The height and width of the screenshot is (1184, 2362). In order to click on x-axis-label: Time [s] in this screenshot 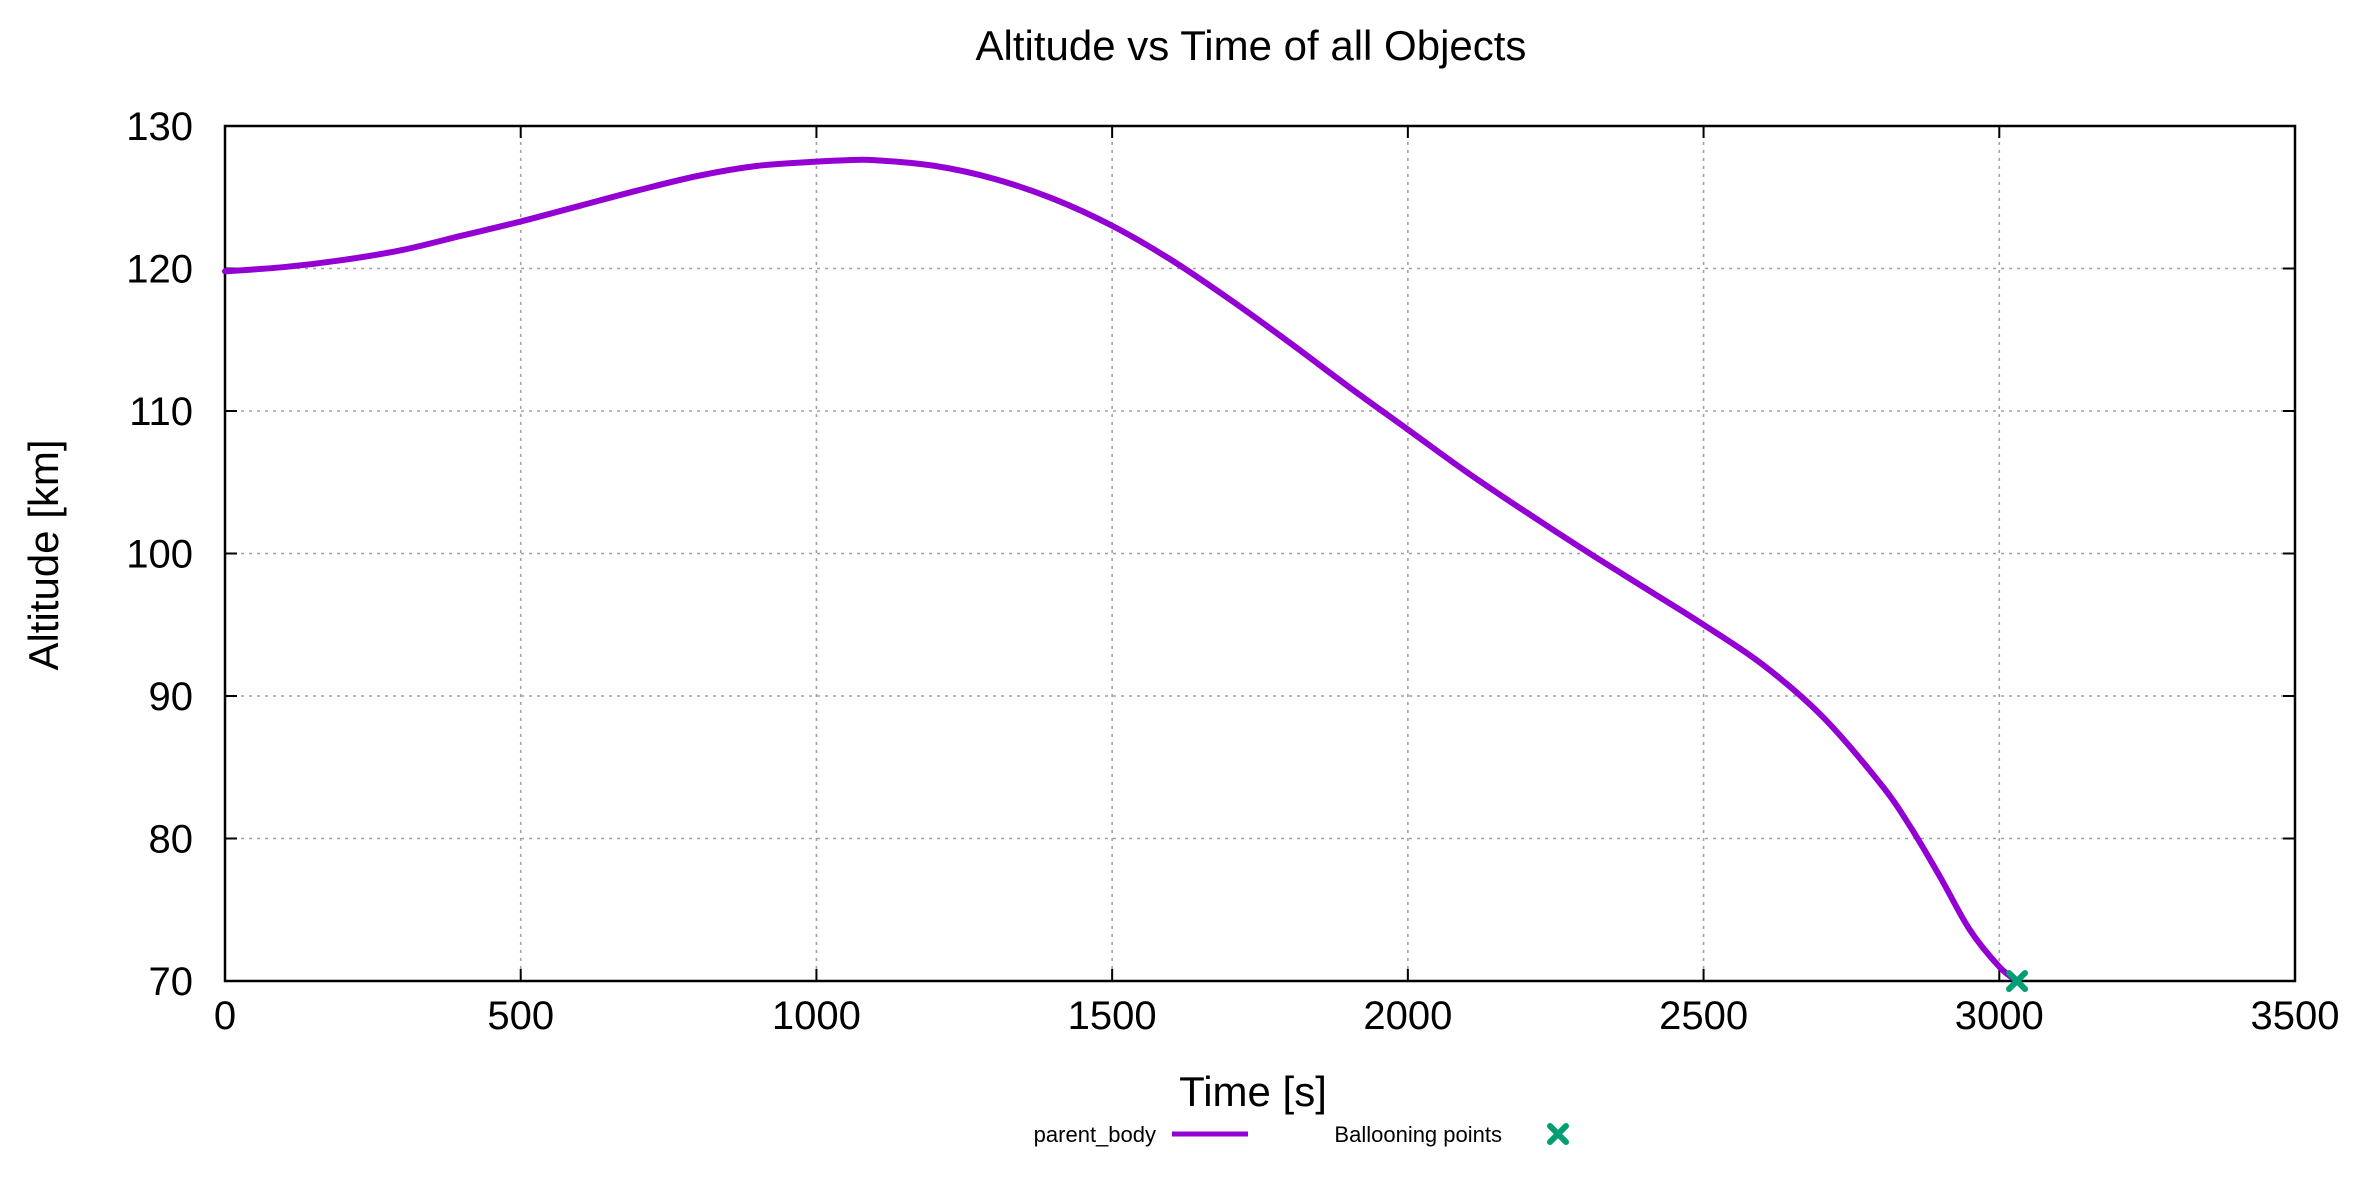, I will do `click(1253, 1091)`.